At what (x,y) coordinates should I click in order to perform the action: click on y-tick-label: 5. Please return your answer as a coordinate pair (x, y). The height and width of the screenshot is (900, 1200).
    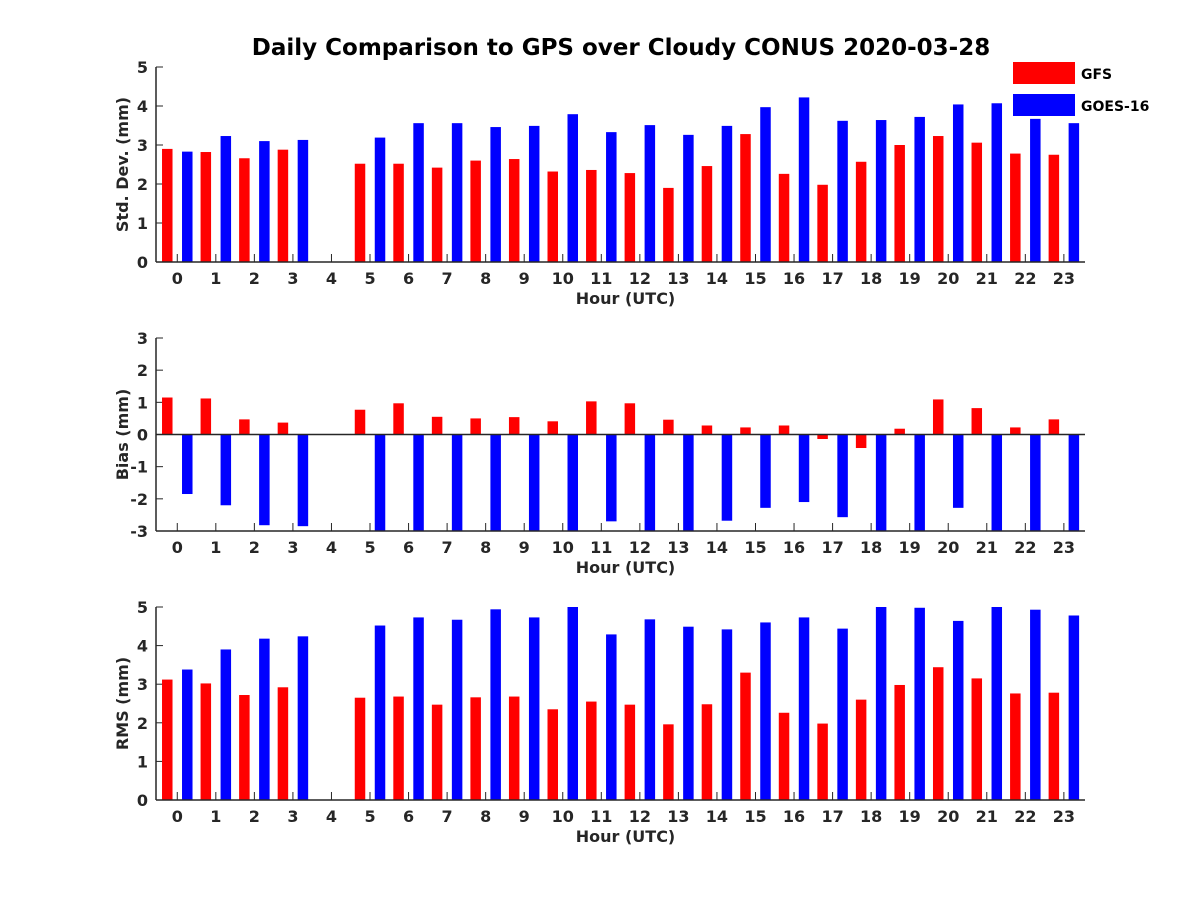
    Looking at the image, I should click on (142, 67).